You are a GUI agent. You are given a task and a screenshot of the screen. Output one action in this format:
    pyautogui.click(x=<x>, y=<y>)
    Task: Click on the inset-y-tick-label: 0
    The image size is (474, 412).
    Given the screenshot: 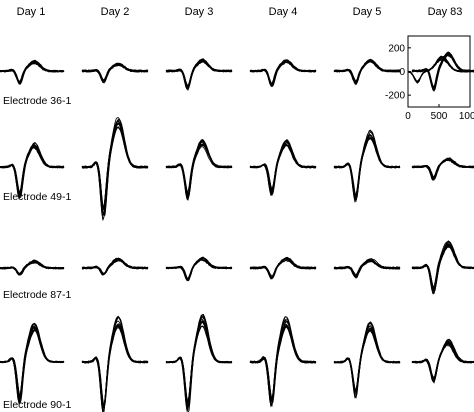 What is the action you would take?
    pyautogui.click(x=402, y=72)
    